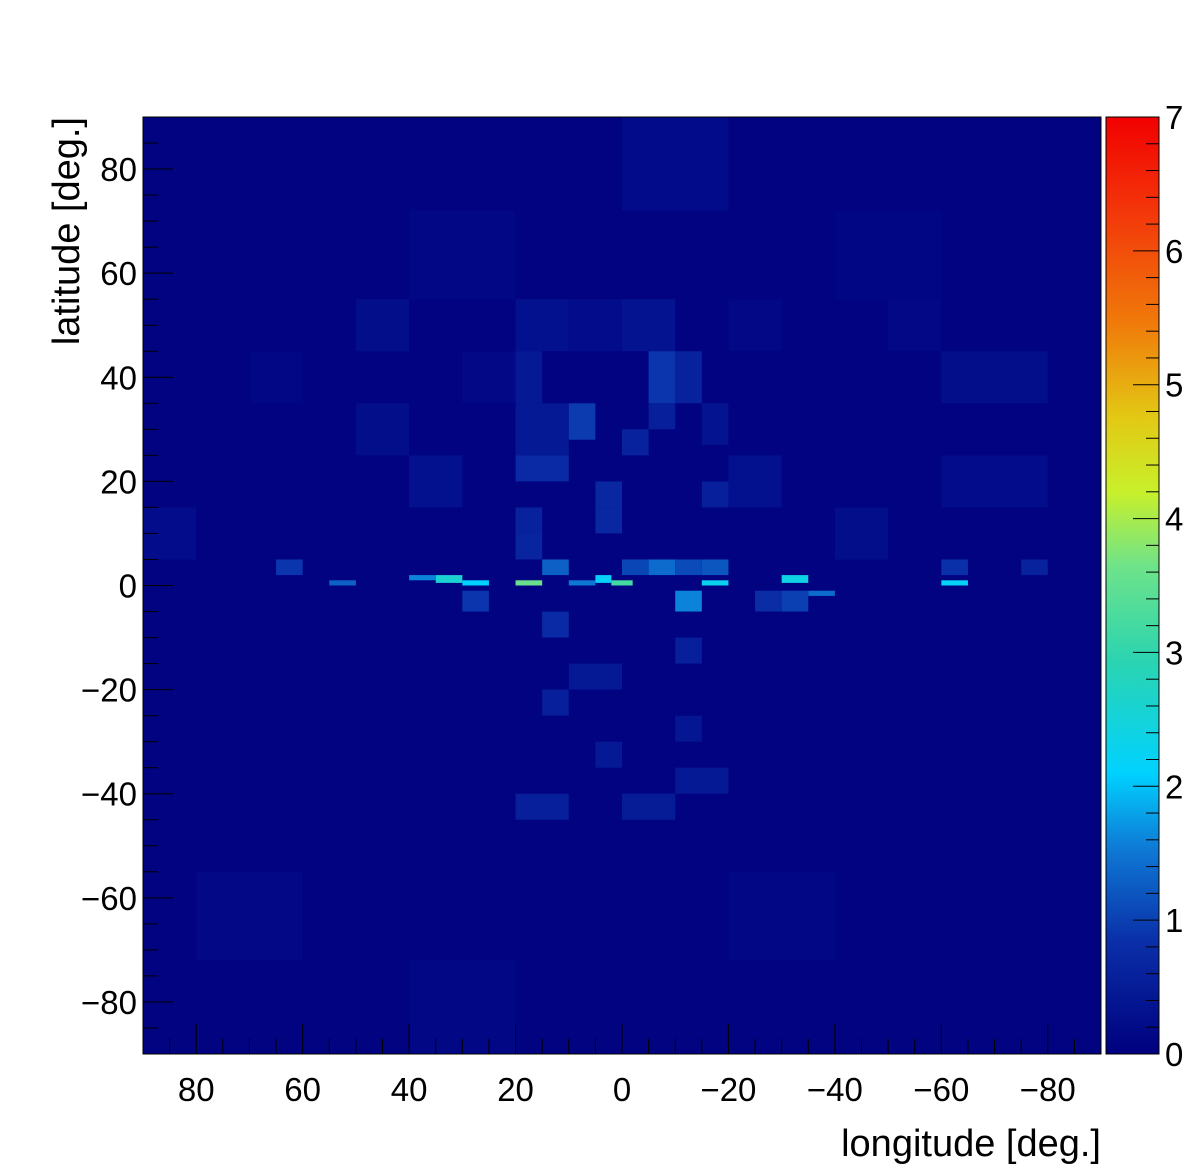 The image size is (1196, 1172). Describe the element at coordinates (941, 1089) in the screenshot. I see `x-tick-label: −60` at that location.